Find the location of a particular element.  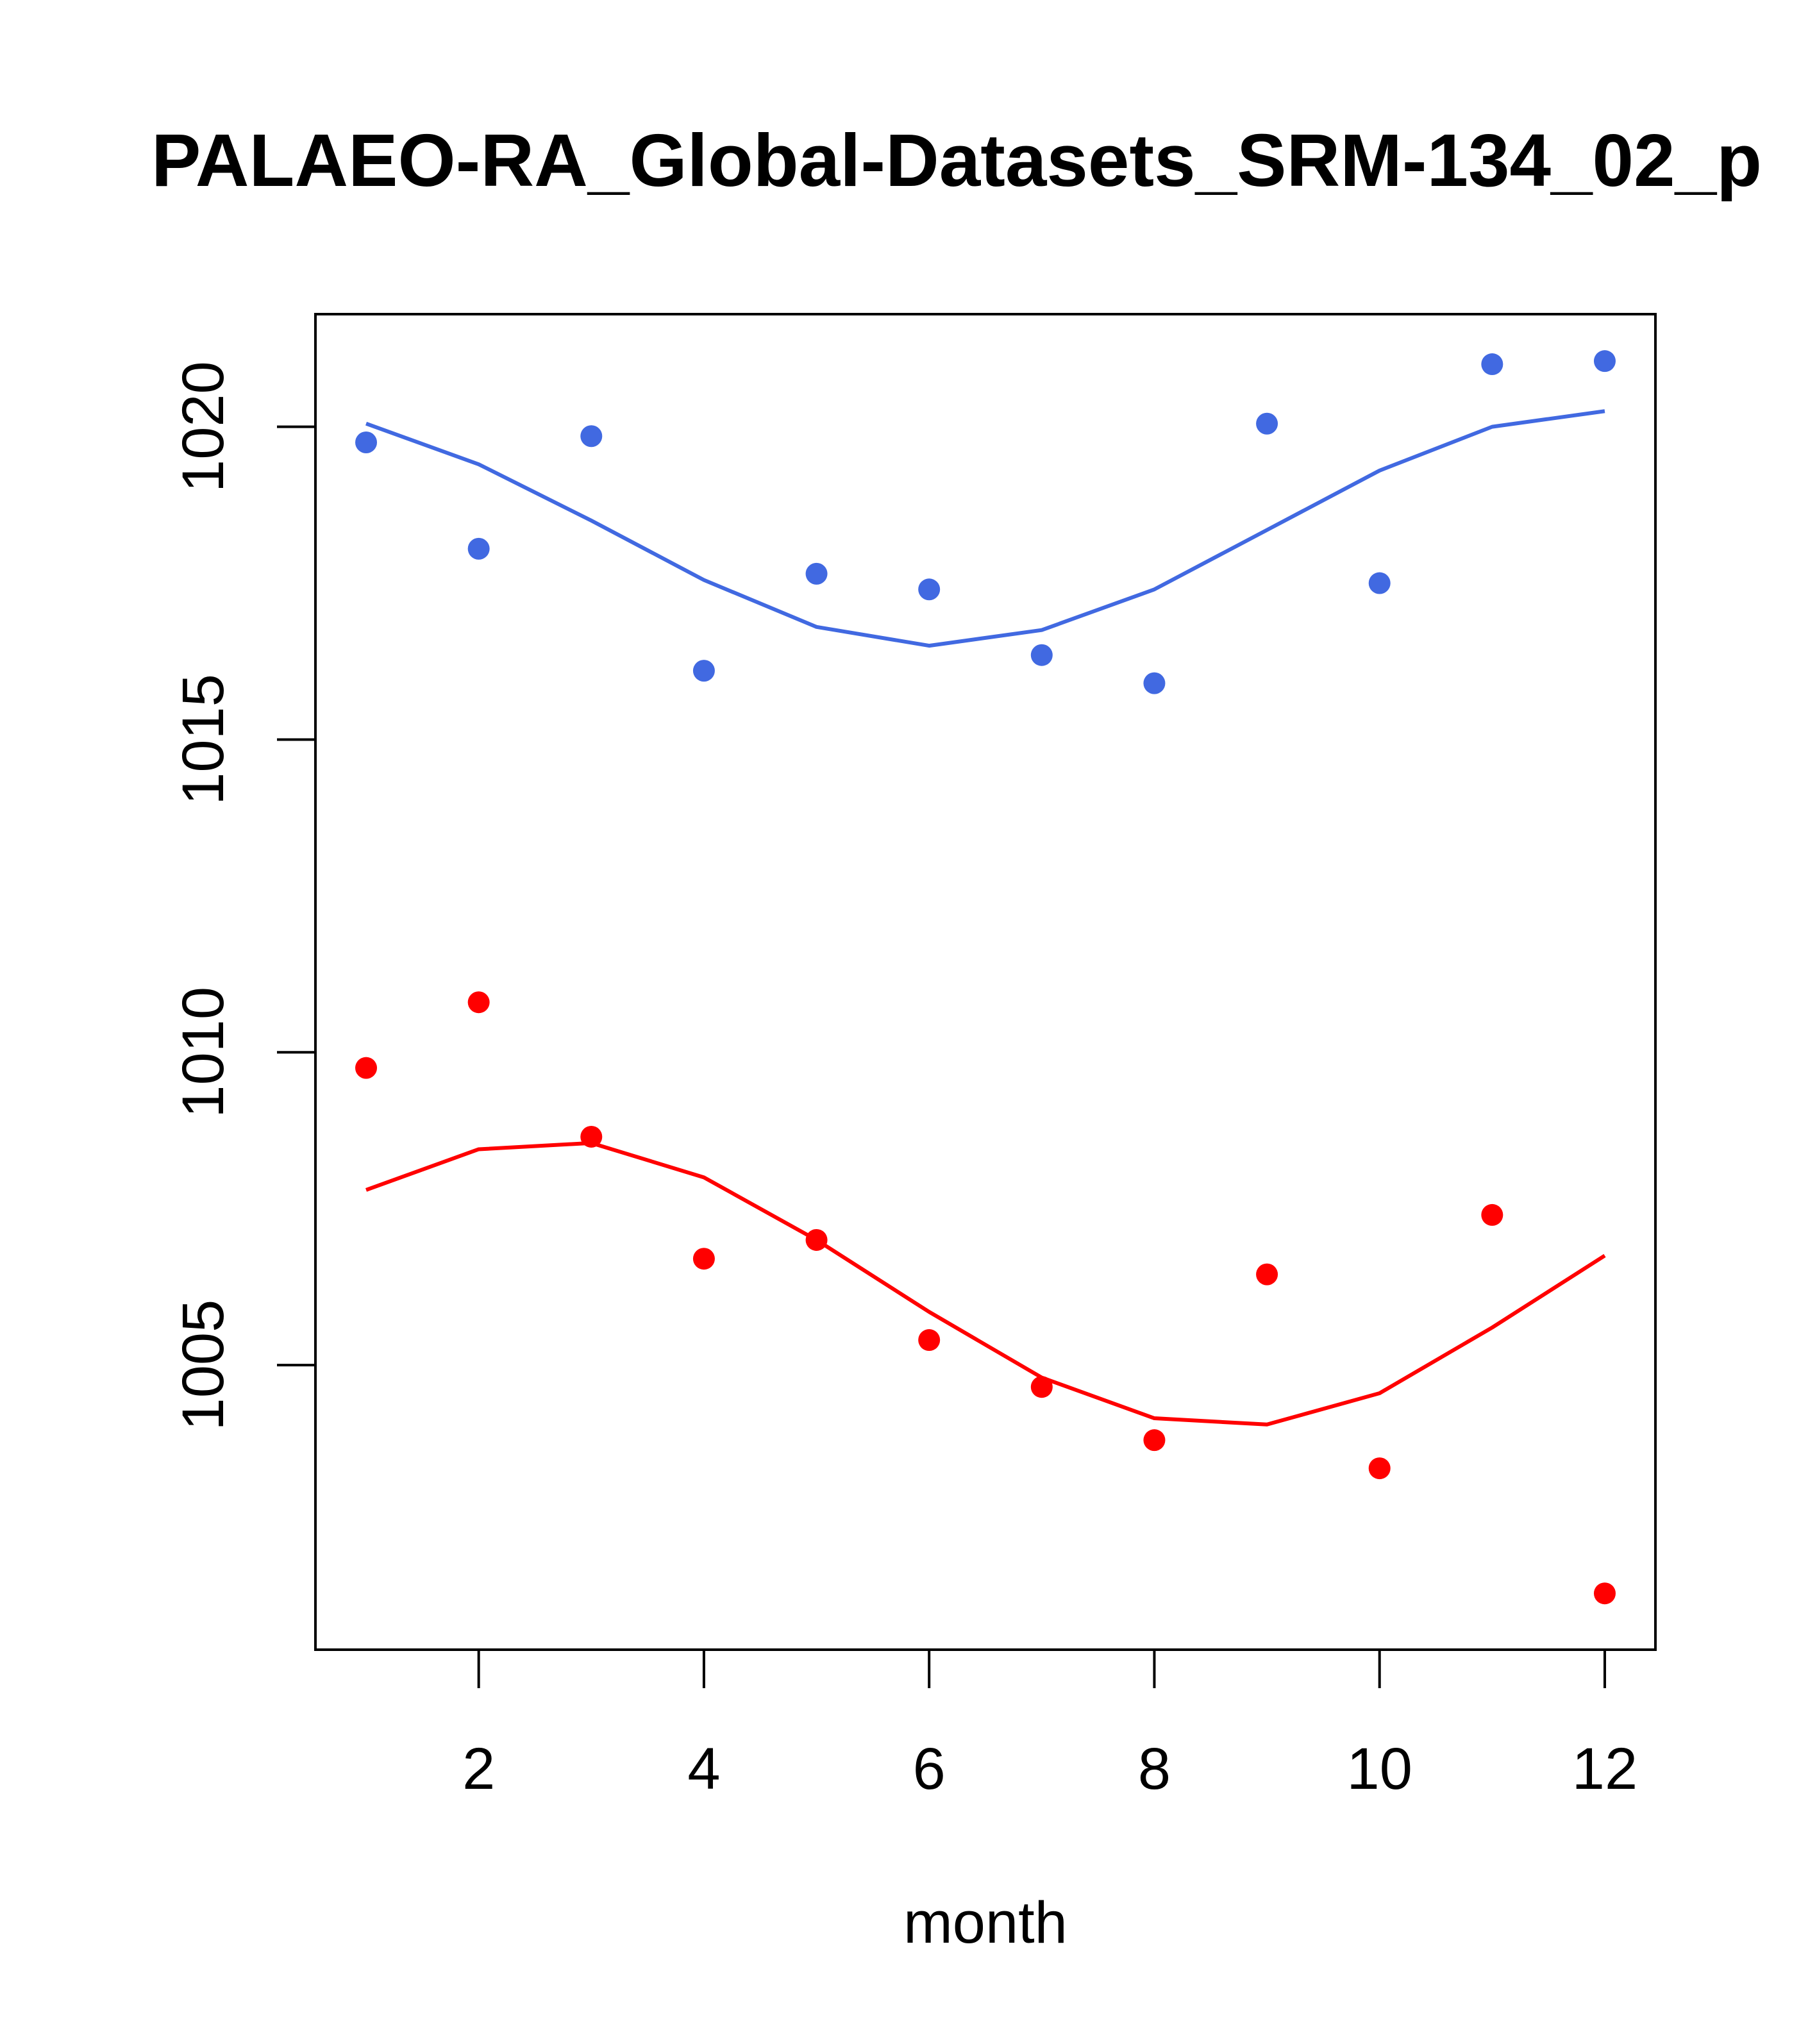

x-axis: 2 4 6 8 10 12 is located at coordinates (1050, 1725).